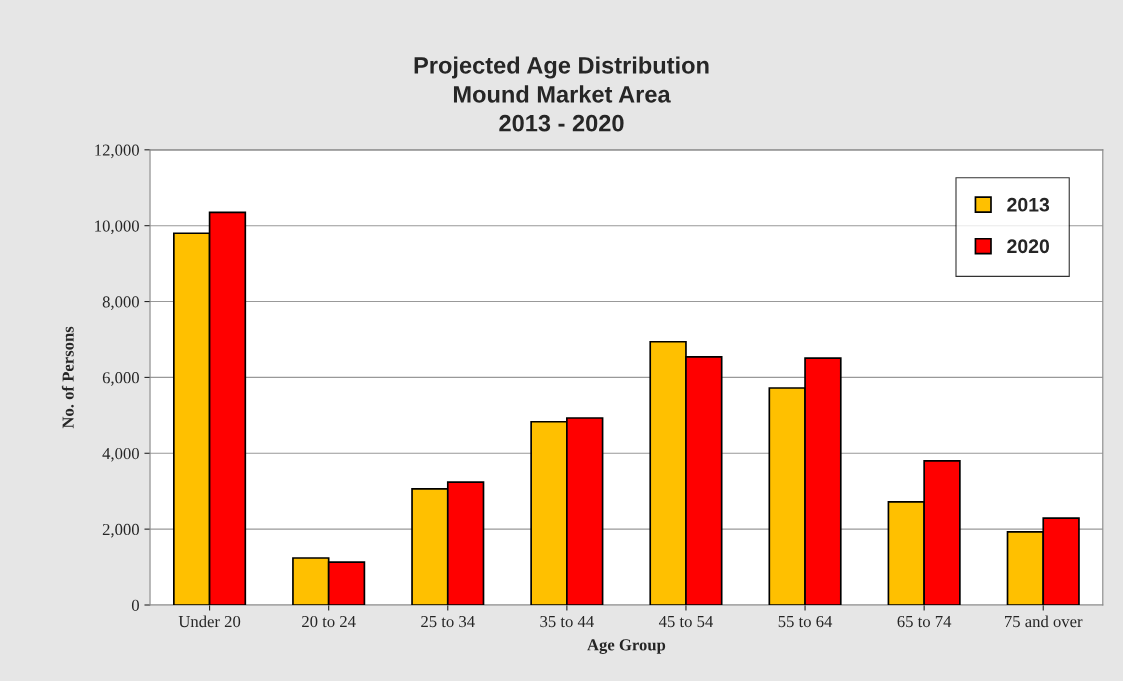  What do you see at coordinates (561, 94) in the screenshot?
I see `chart-title: Projected Age Distribution Mound Market Area 2013 - 2020` at bounding box center [561, 94].